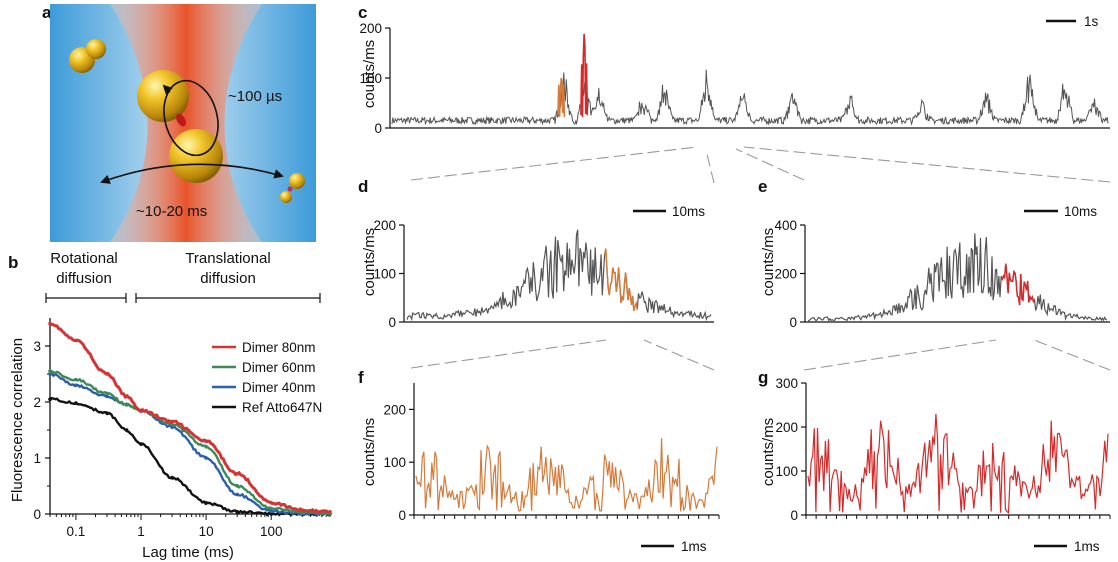  I want to click on panel-e: e counts/ms 0 200 400 10ms, so click(934, 253).